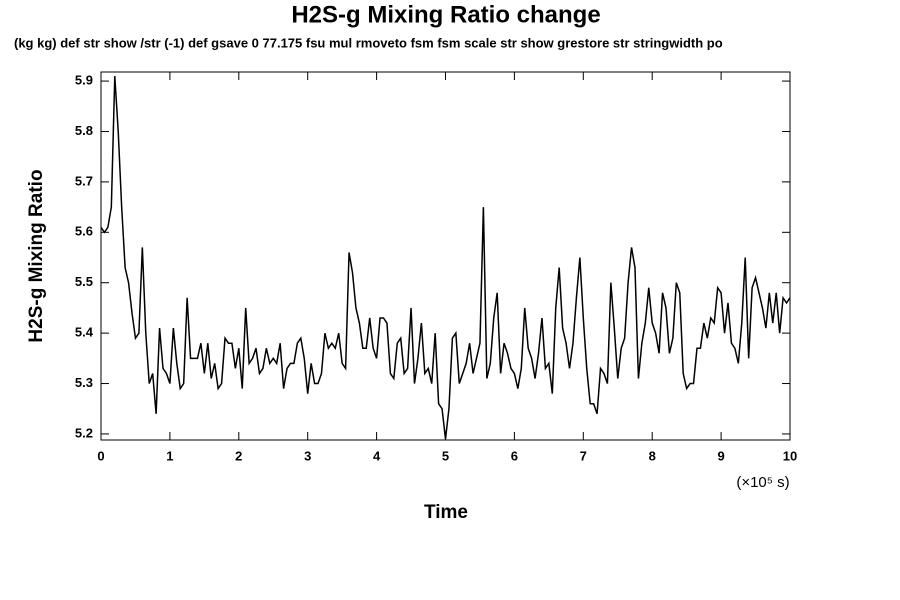 Image resolution: width=900 pixels, height=600 pixels. What do you see at coordinates (84, 231) in the screenshot?
I see `y-tick-label: 5.6` at bounding box center [84, 231].